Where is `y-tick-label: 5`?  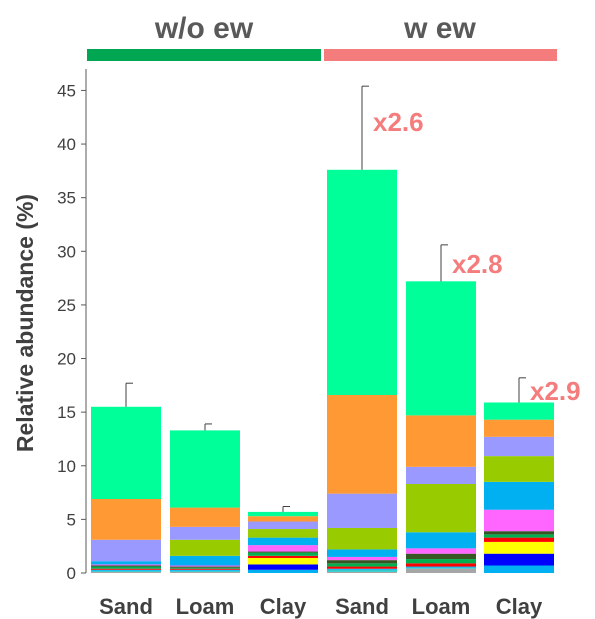 y-tick-label: 5 is located at coordinates (71, 519).